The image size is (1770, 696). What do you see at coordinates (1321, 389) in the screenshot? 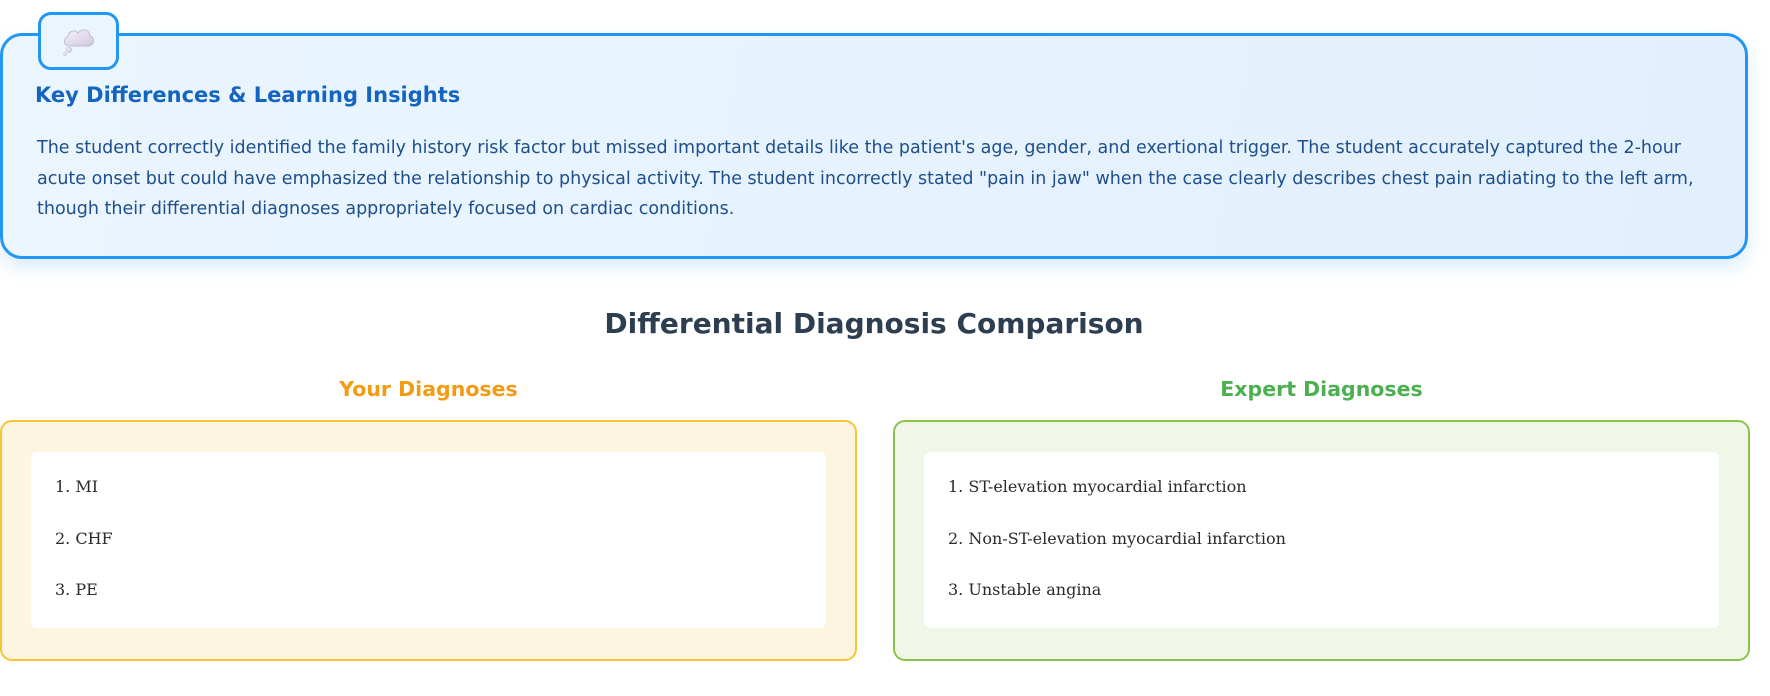
I see `expert-diagnoses-heading: Expert Diagnoses` at bounding box center [1321, 389].